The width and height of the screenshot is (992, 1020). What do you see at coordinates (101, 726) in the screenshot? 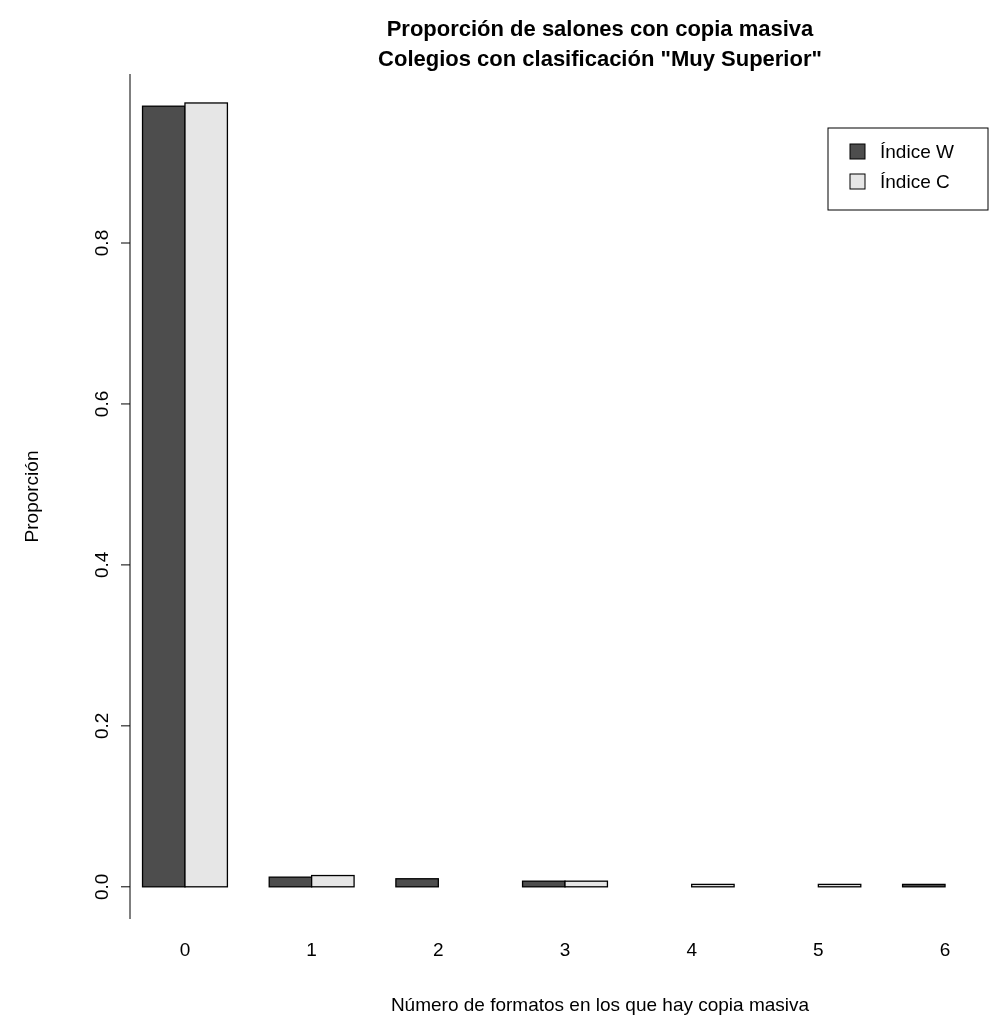
I see `y-tick-label: 0.2` at bounding box center [101, 726].